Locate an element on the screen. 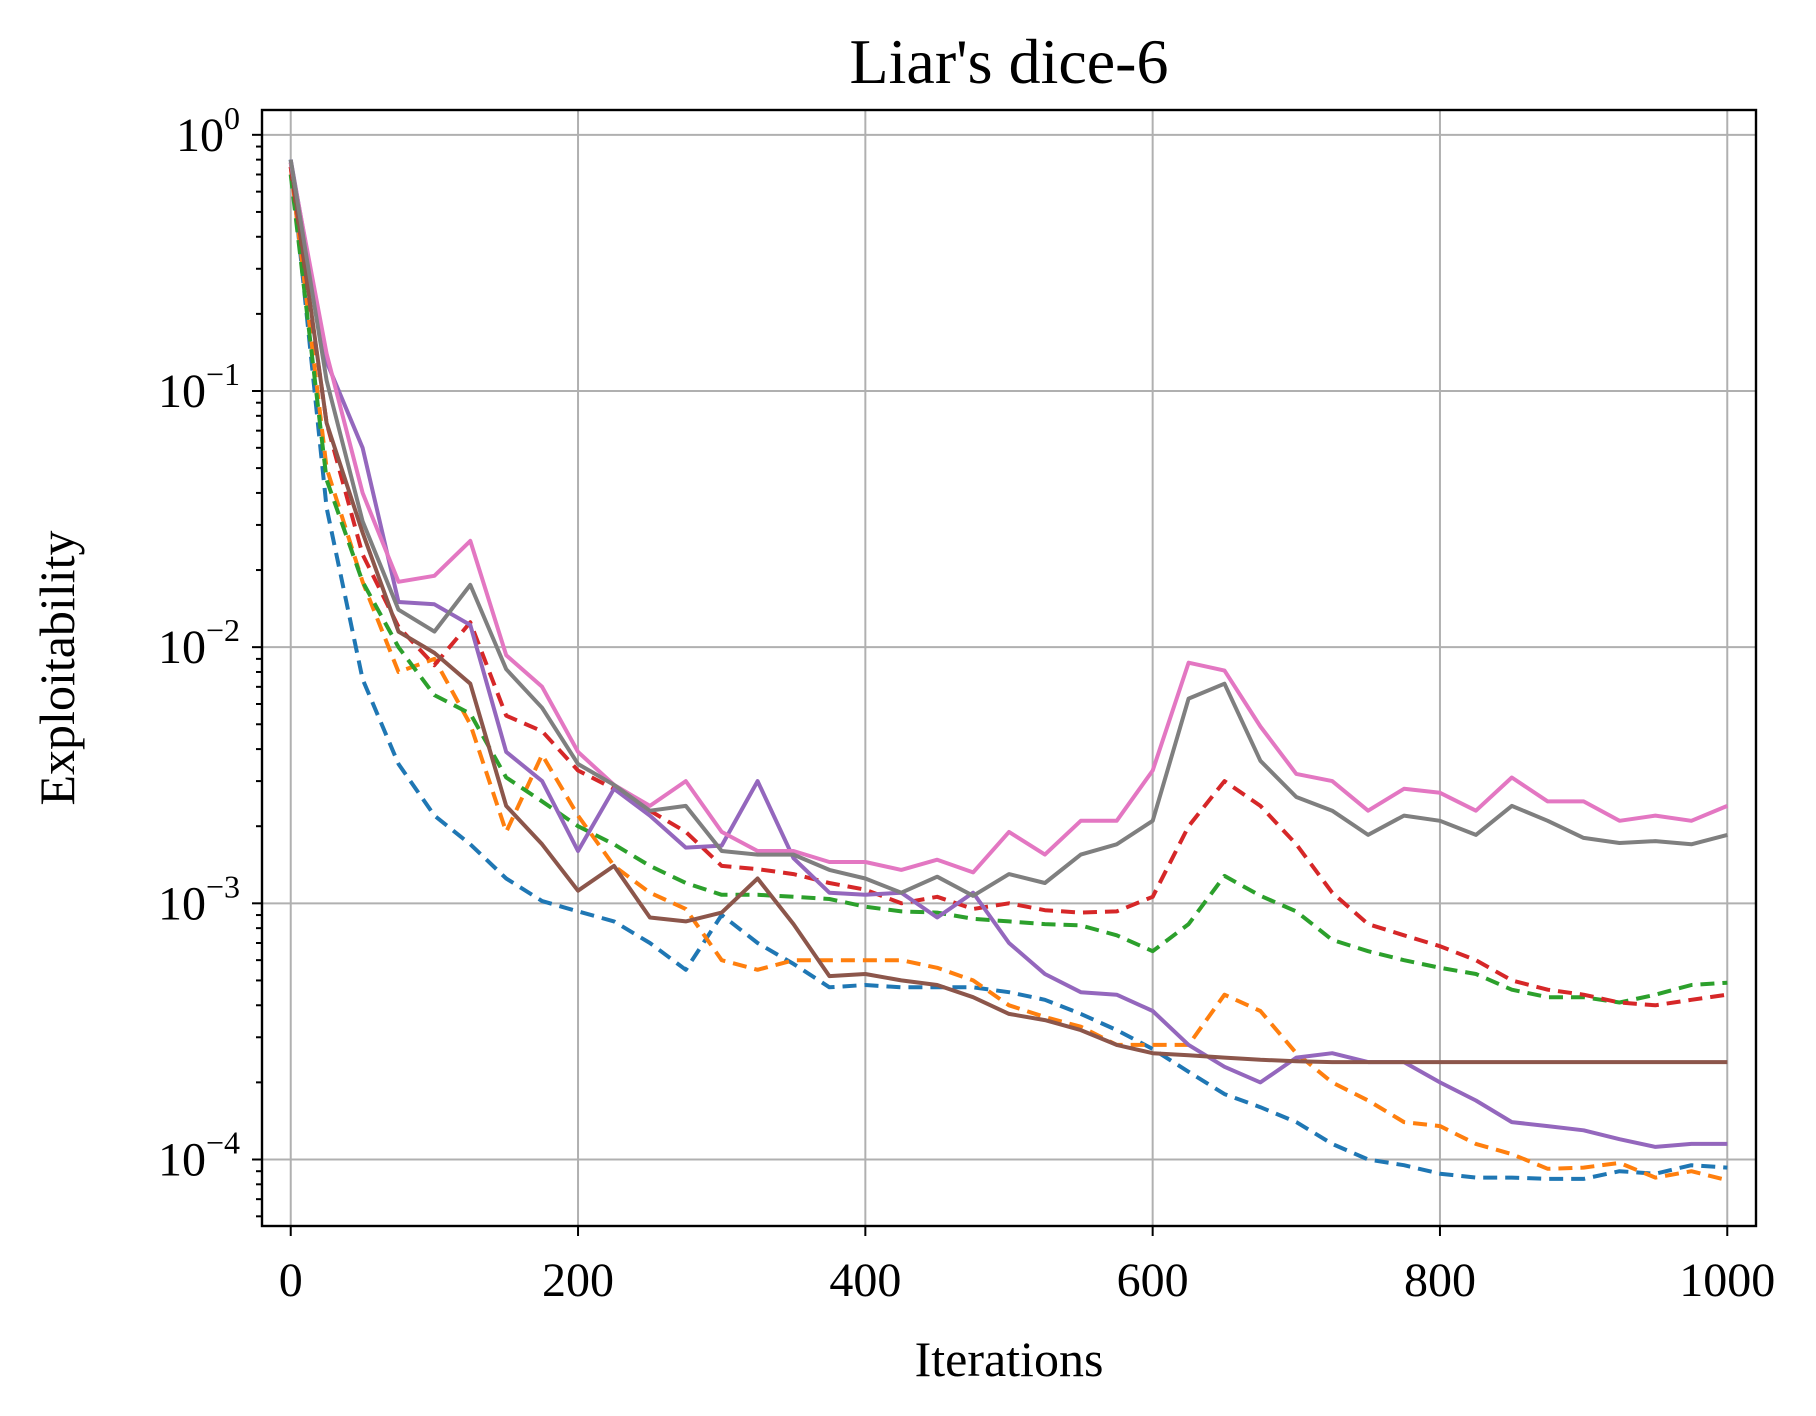  x-axis-label: Iterations is located at coordinates (1009, 1359).